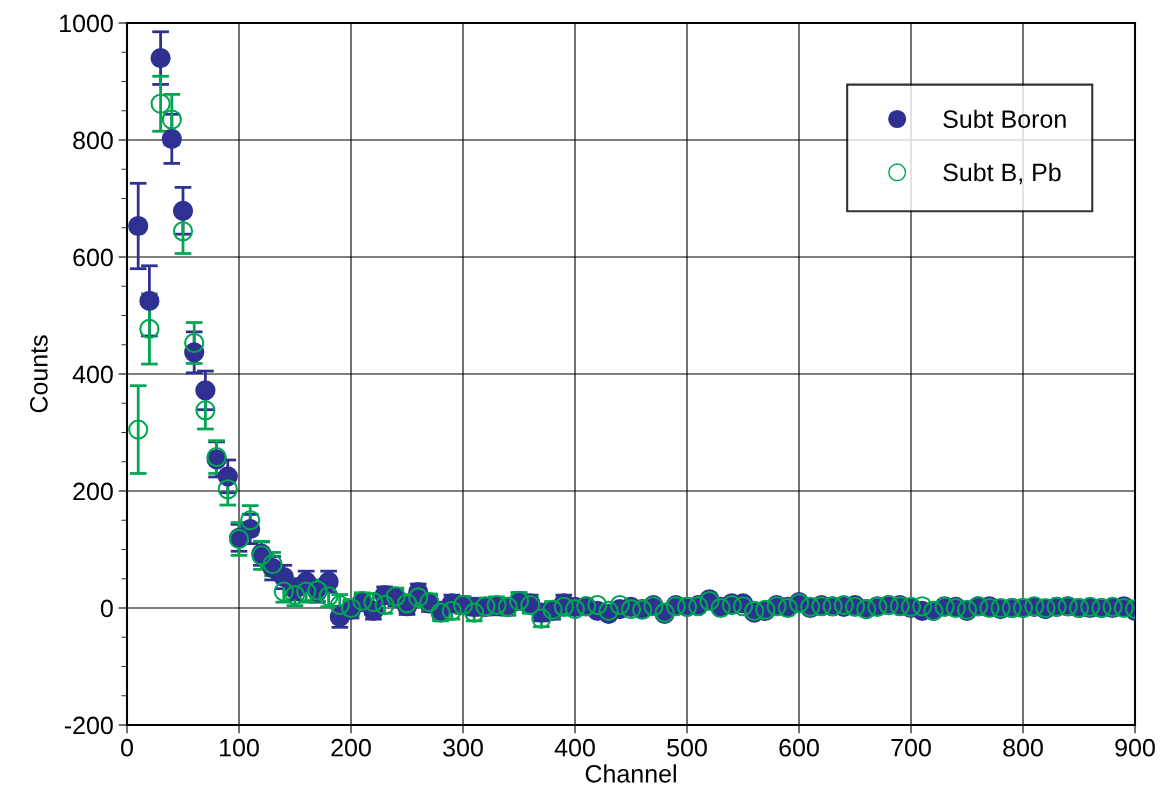 This screenshot has height=809, width=1165. What do you see at coordinates (687, 747) in the screenshot?
I see `x-tick-label: 500` at bounding box center [687, 747].